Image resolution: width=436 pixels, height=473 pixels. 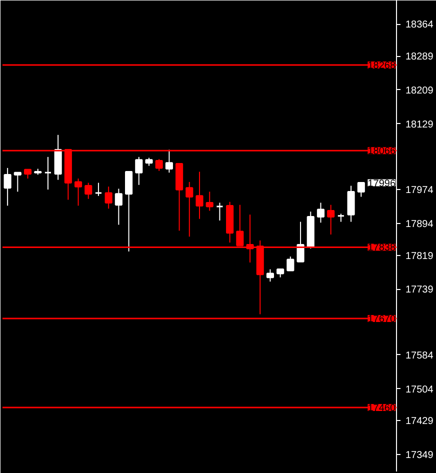 What do you see at coordinates (382, 408) in the screenshot?
I see `ref-line-label: 17460` at bounding box center [382, 408].